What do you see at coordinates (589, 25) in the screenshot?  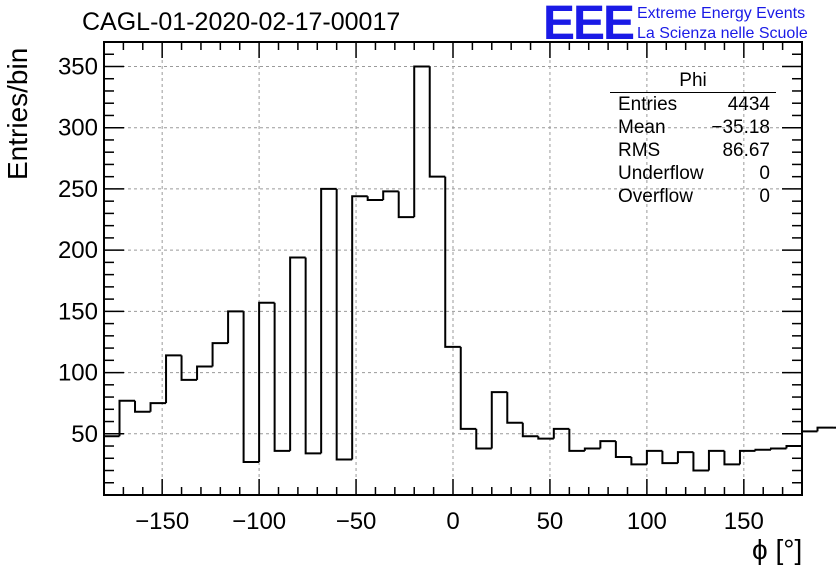 I see `eee-logo: EEE` at bounding box center [589, 25].